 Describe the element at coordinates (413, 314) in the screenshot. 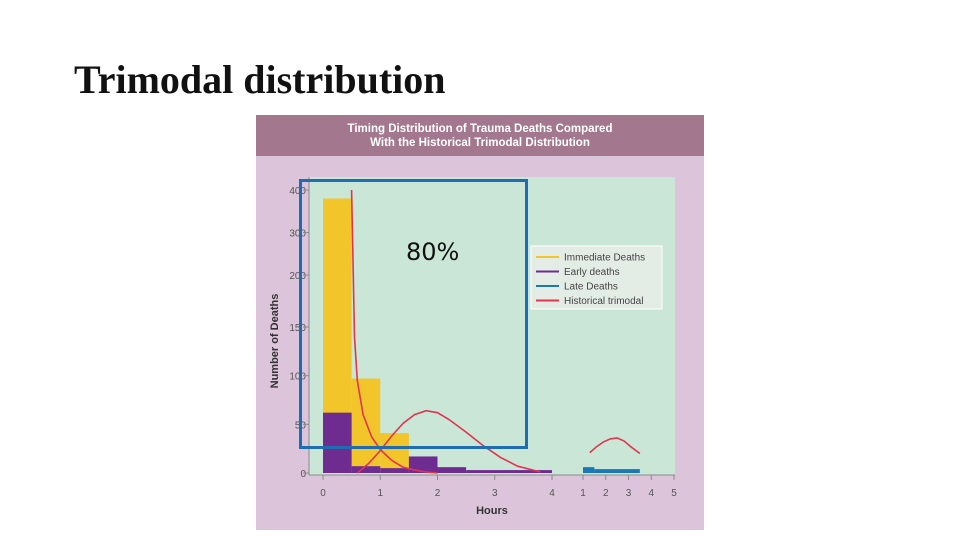

I see `highlight-box` at that location.